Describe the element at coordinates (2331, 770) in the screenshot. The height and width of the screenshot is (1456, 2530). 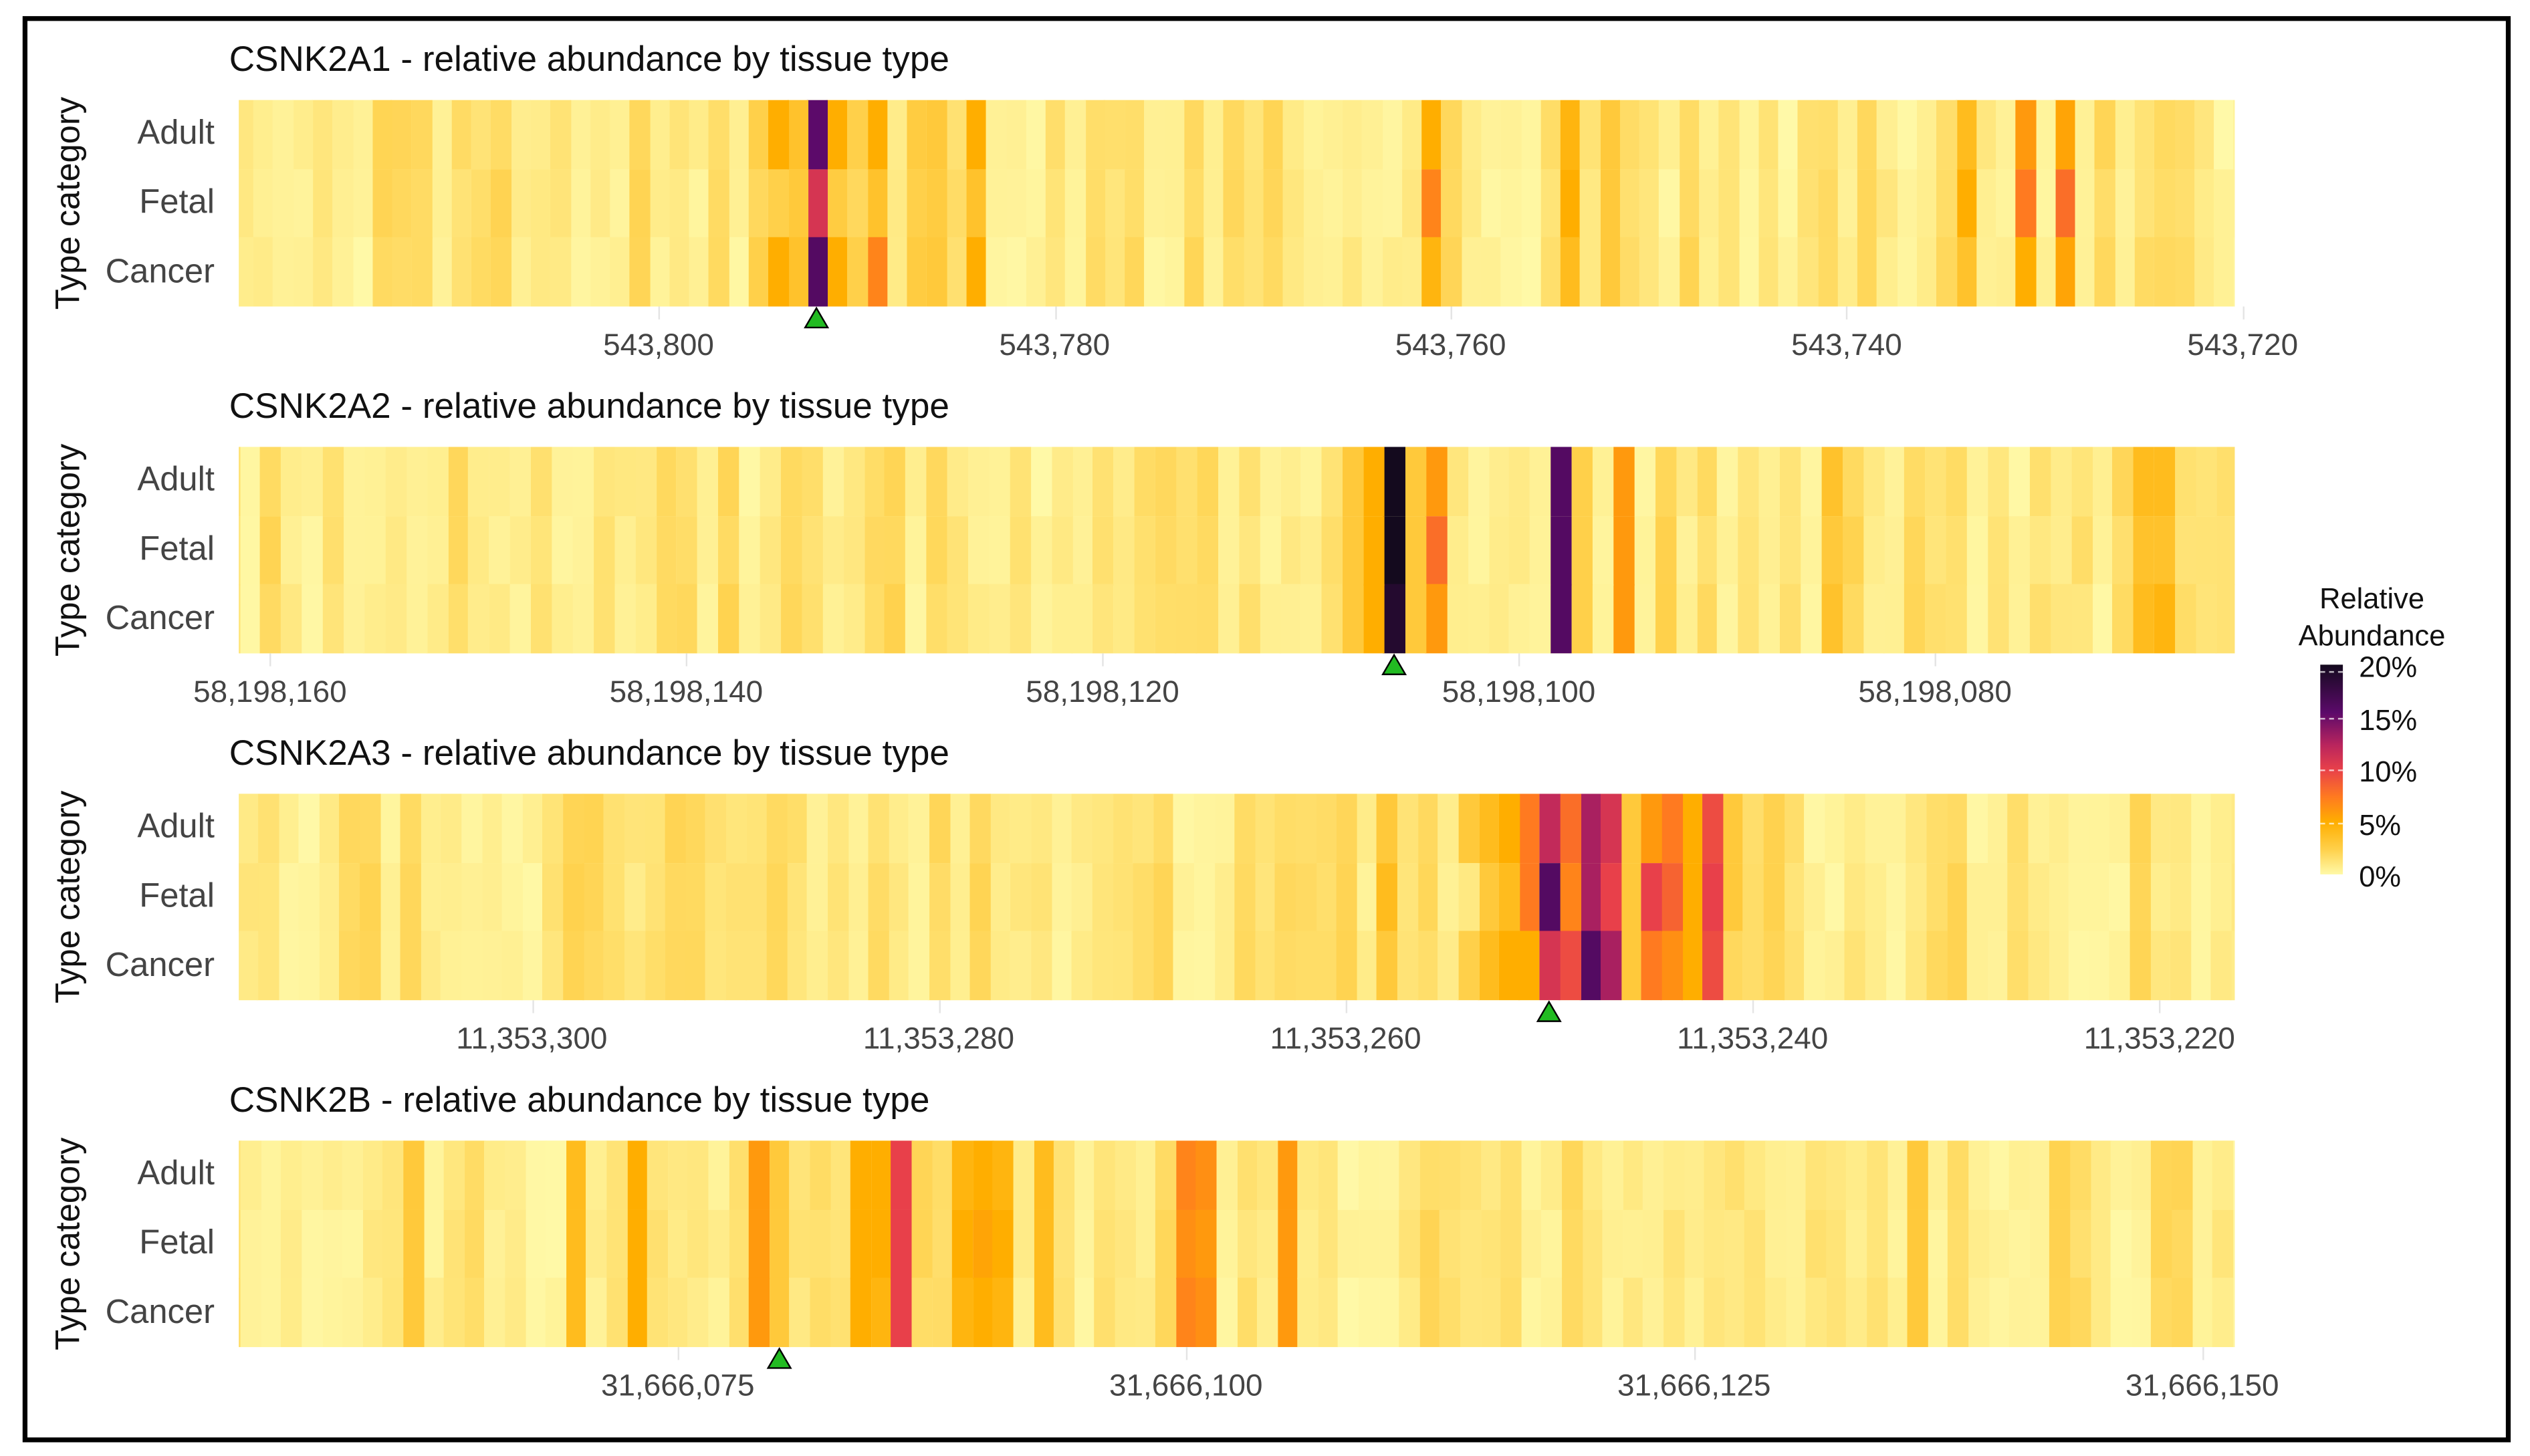
I see `legend-tick-mark` at that location.